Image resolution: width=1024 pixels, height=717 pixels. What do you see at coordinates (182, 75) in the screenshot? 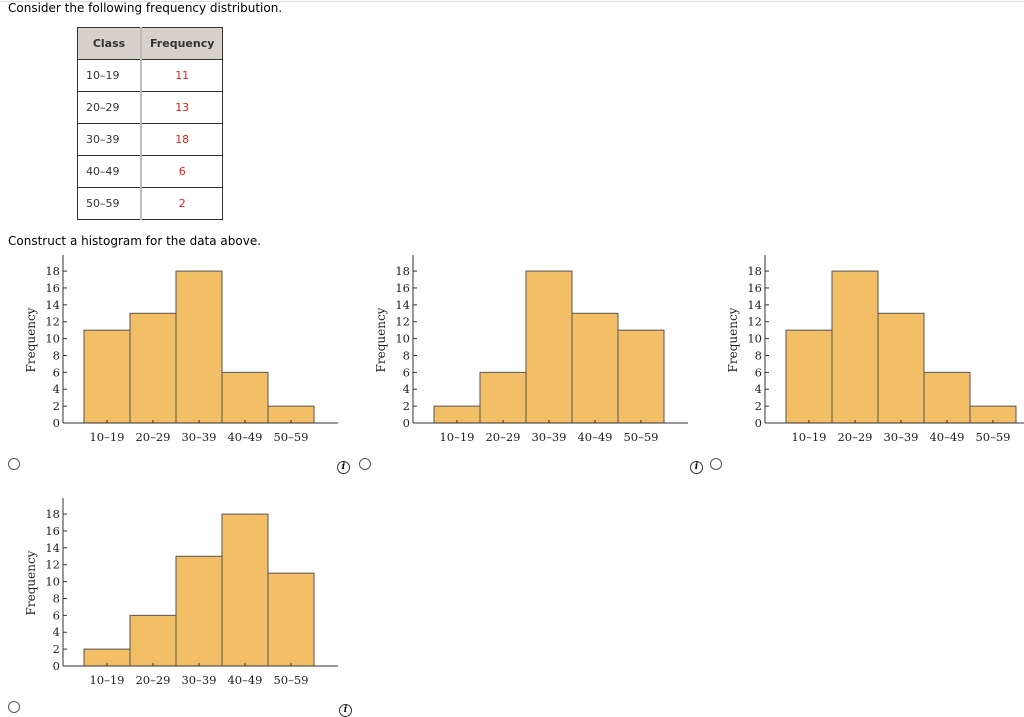
I see `frequency-cell: 11` at bounding box center [182, 75].